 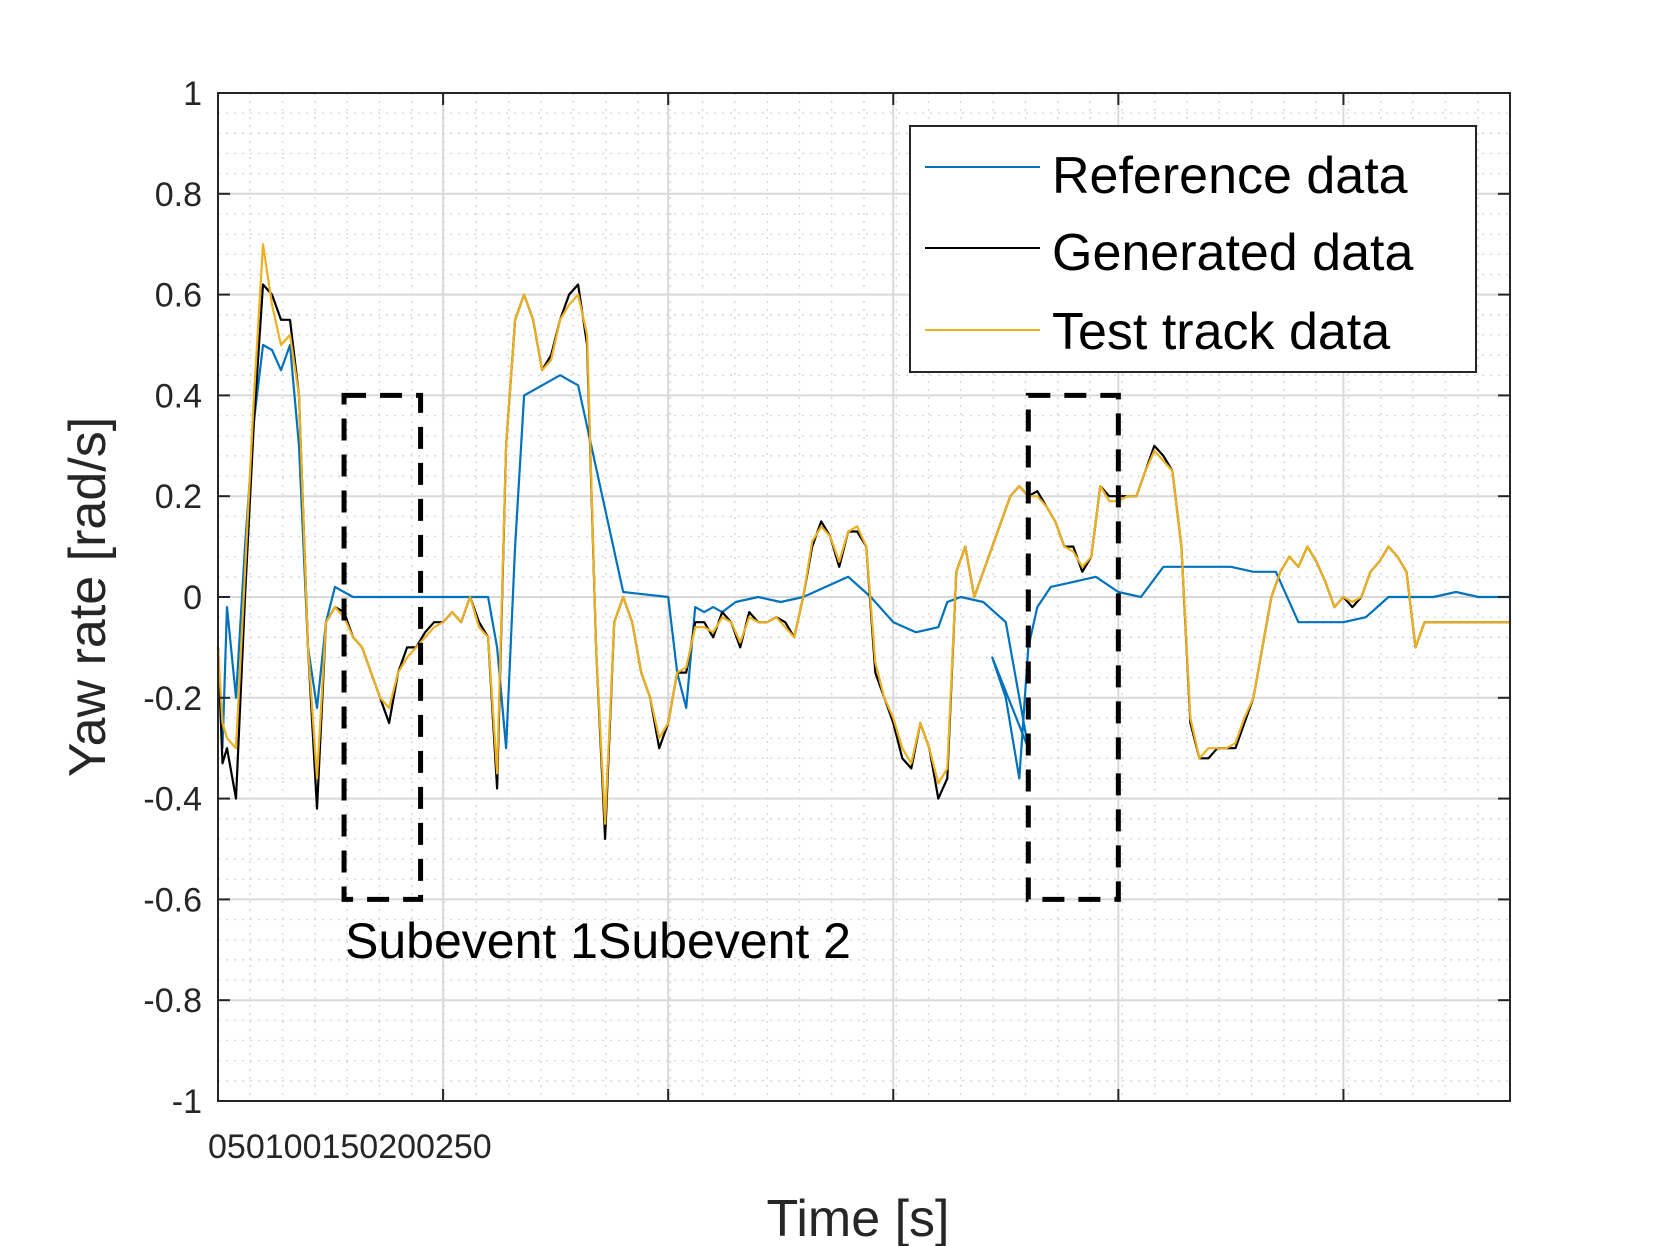 I want to click on x-tick-label: 150, so click(x=349, y=1147).